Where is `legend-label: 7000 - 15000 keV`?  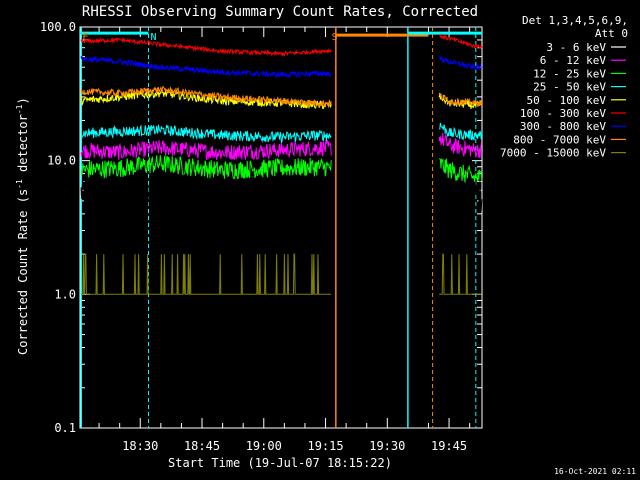 legend-label: 7000 - 15000 keV is located at coordinates (553, 153).